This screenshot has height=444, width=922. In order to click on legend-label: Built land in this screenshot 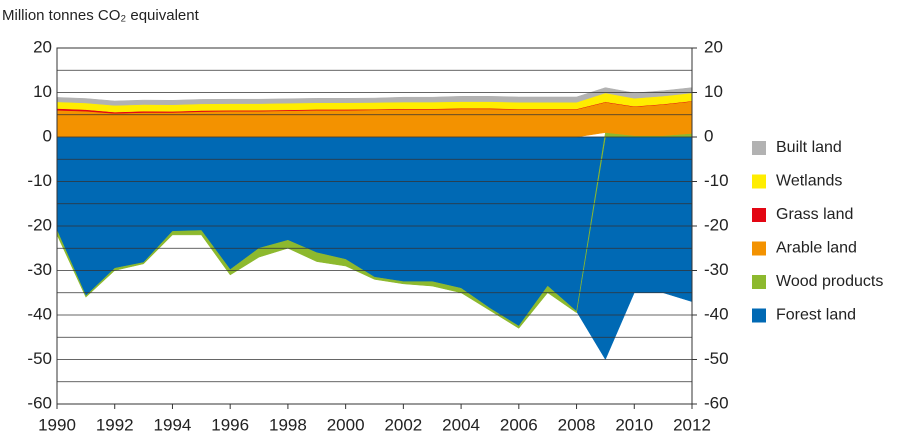, I will do `click(809, 147)`.